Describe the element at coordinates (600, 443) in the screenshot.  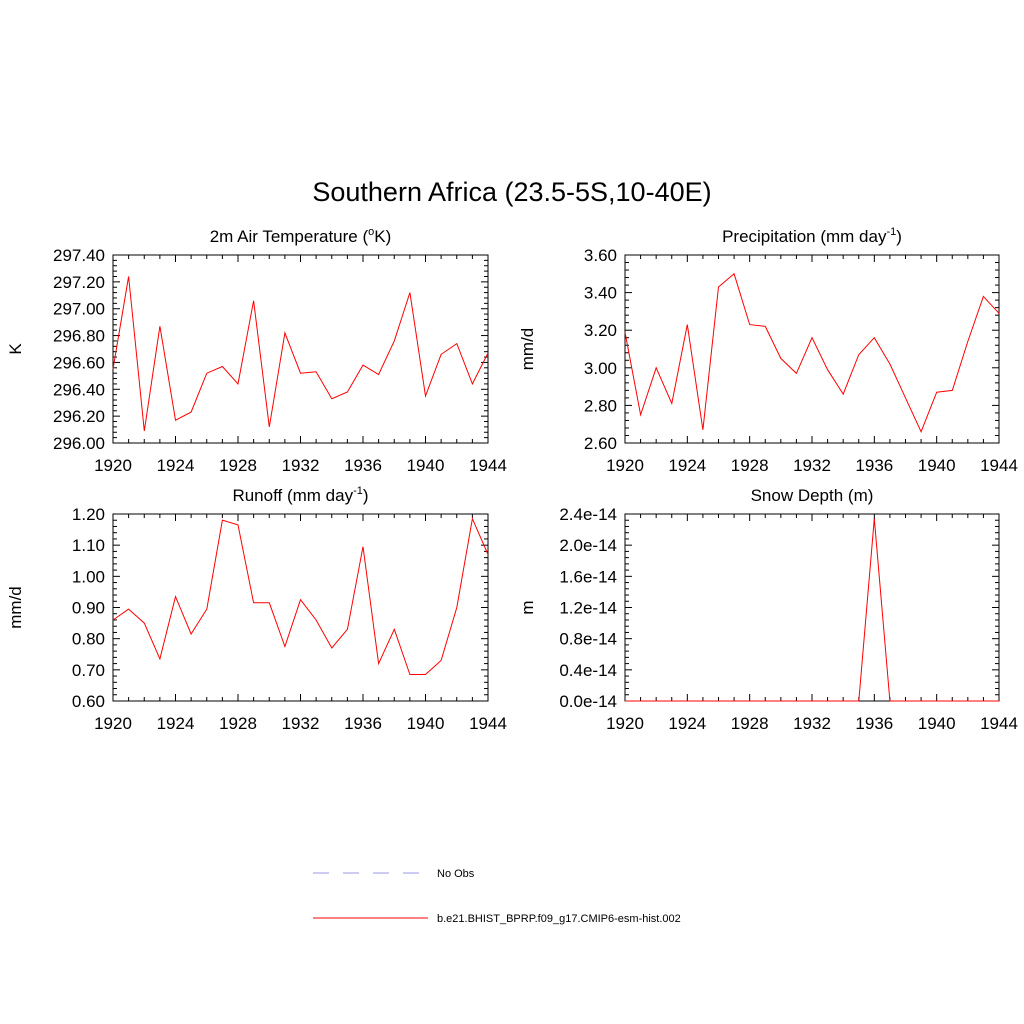
I see `y-tick-label: 2.60` at that location.